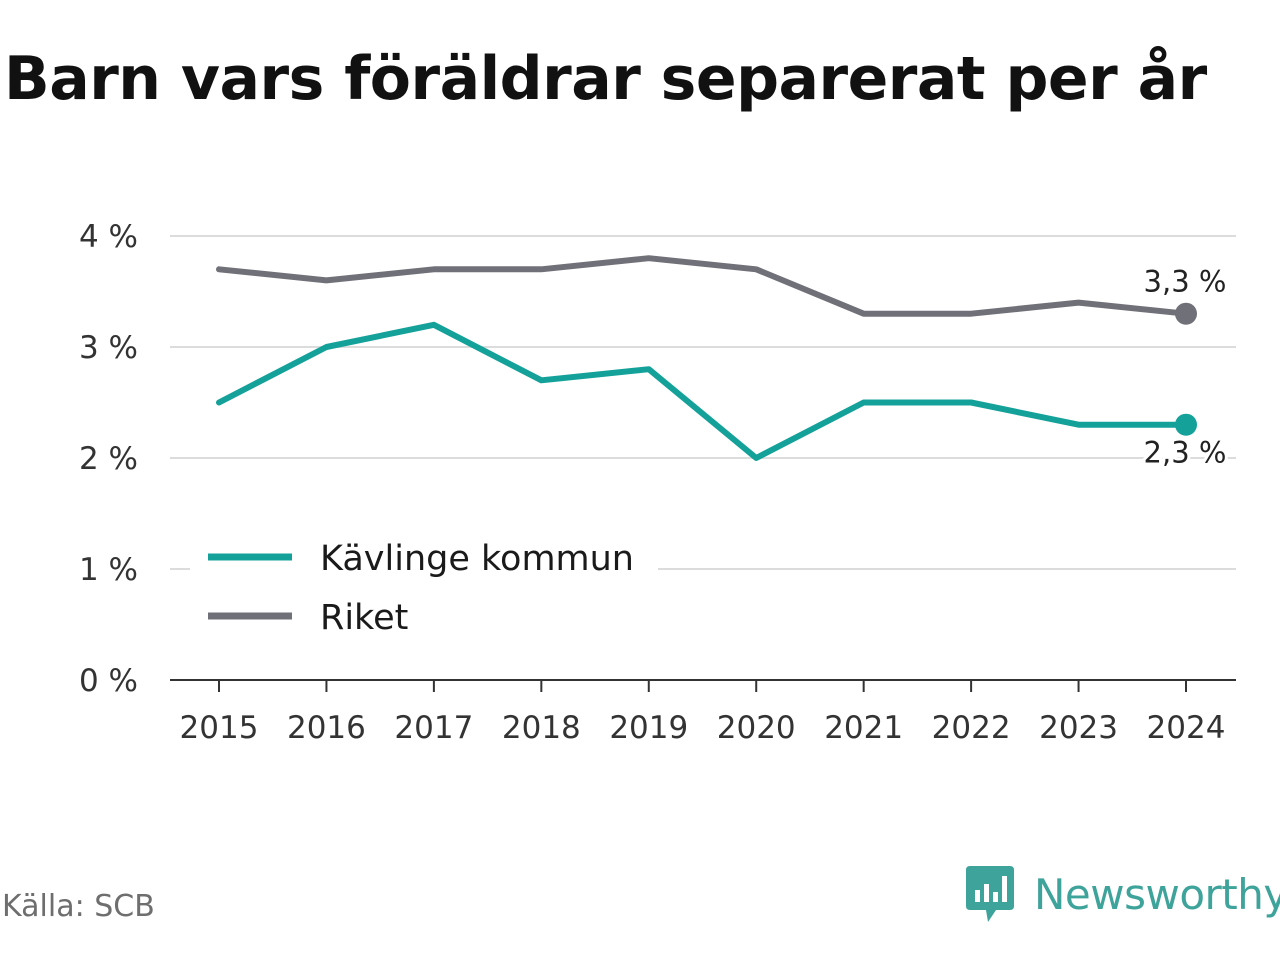  What do you see at coordinates (1078, 728) in the screenshot?
I see `x-tick-label: 2023` at bounding box center [1078, 728].